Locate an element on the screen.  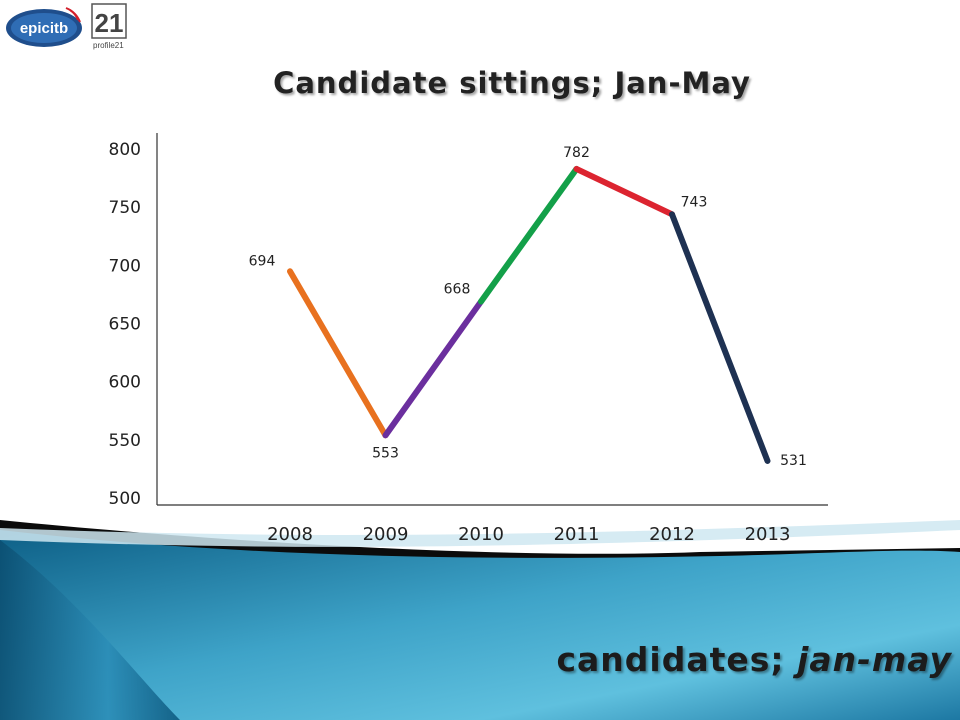
x-tick-label: 2011 is located at coordinates (577, 534).